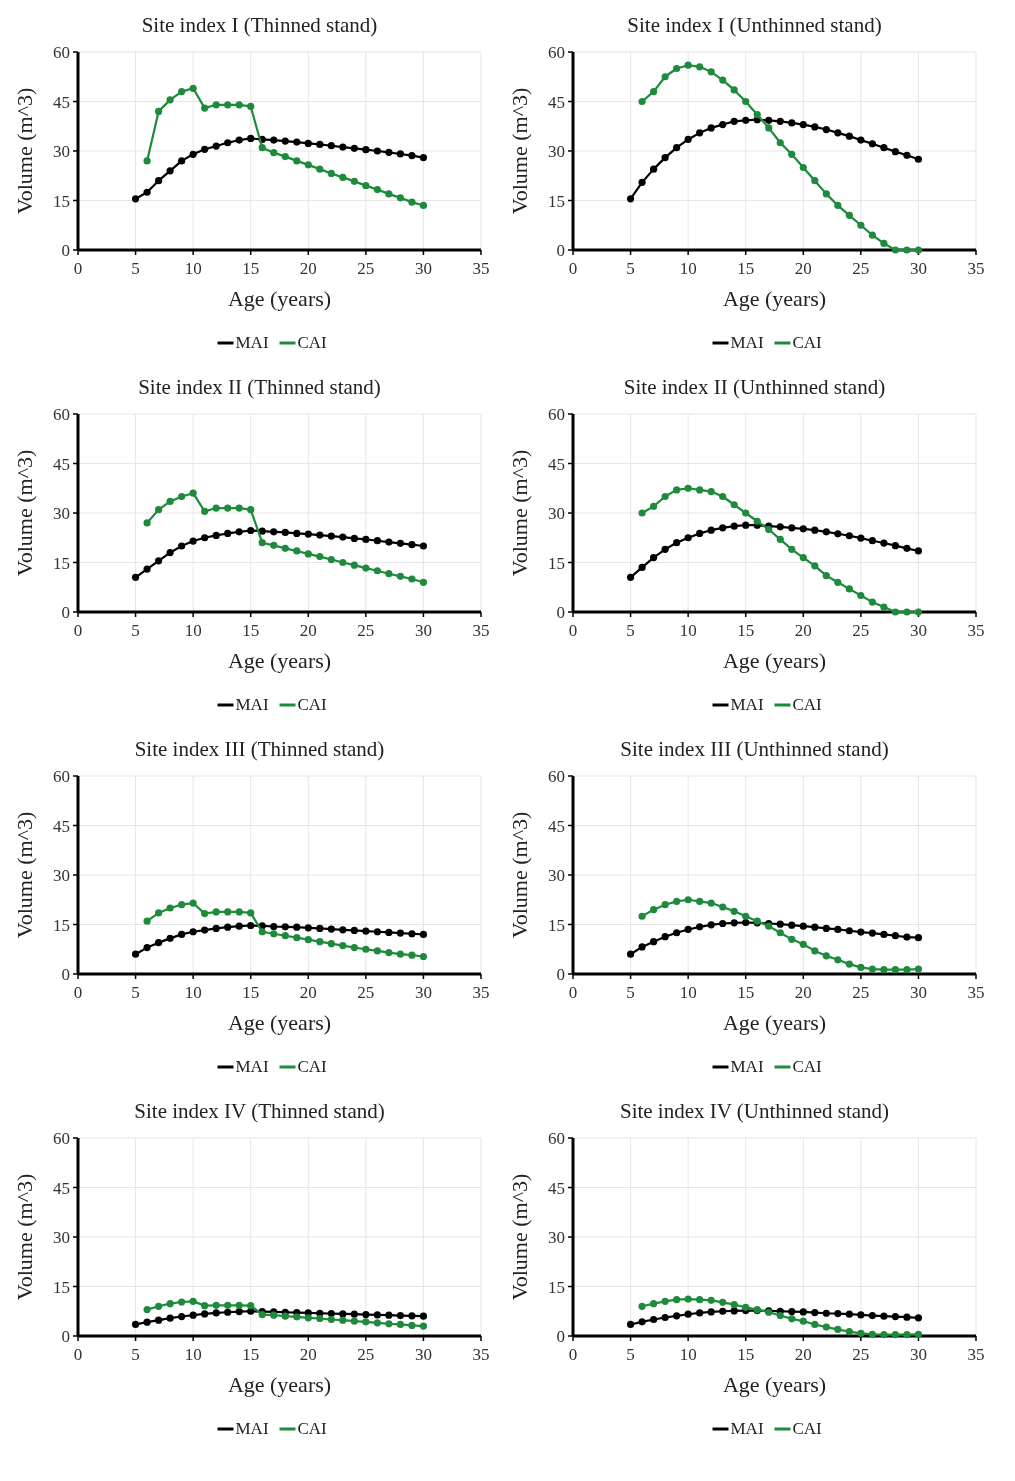 This screenshot has width=1015, height=1481. What do you see at coordinates (252, 1428) in the screenshot?
I see `legend-label: MAI` at bounding box center [252, 1428].